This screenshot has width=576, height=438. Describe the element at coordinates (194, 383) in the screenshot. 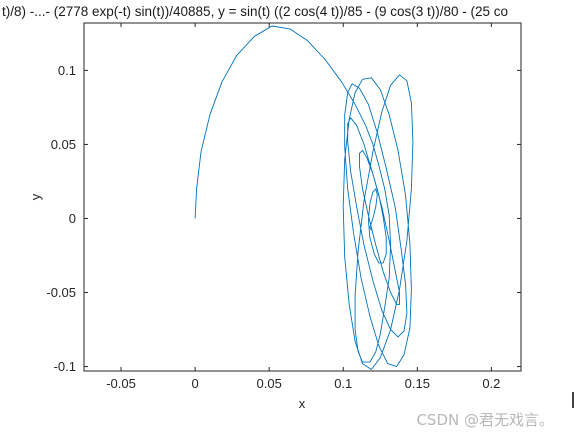

I see `x-tick-label: 0` at that location.